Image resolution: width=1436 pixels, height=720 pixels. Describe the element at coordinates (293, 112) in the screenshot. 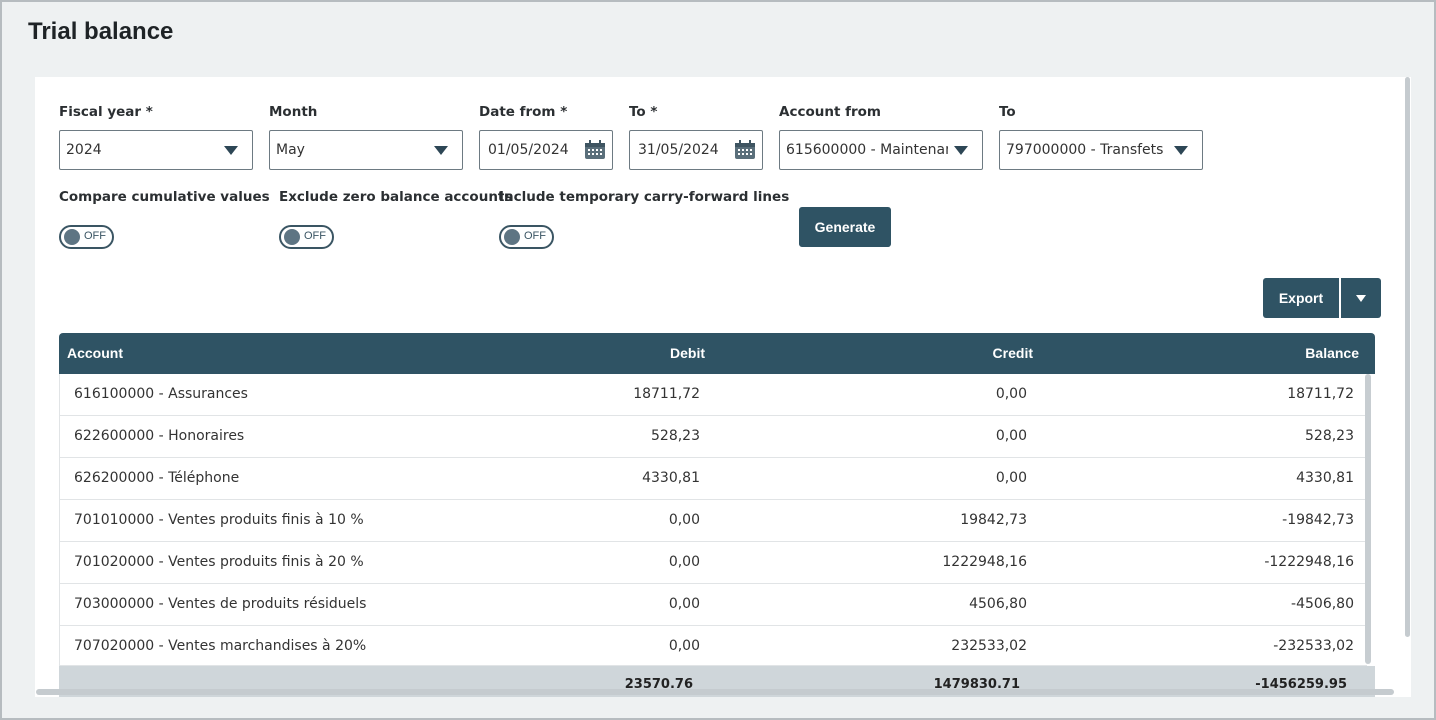

I see `month-label: Month` at that location.